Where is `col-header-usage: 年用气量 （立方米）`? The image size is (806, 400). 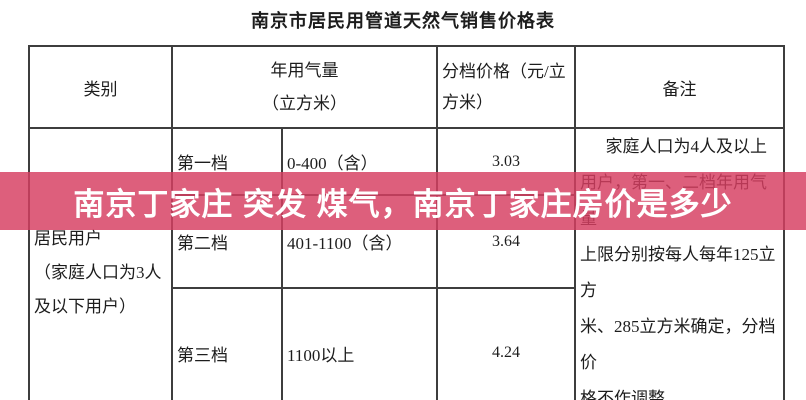
col-header-usage: 年用气量 （立方米） is located at coordinates (304, 87).